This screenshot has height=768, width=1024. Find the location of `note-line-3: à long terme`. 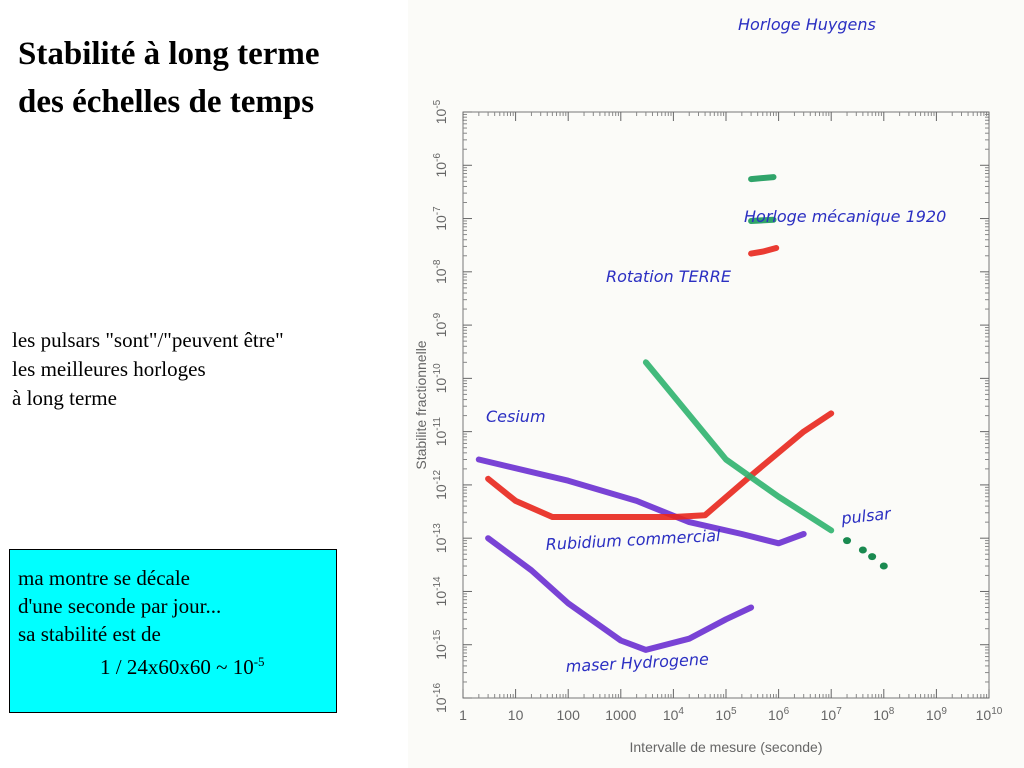

note-line-3: à long terme is located at coordinates (64, 398).